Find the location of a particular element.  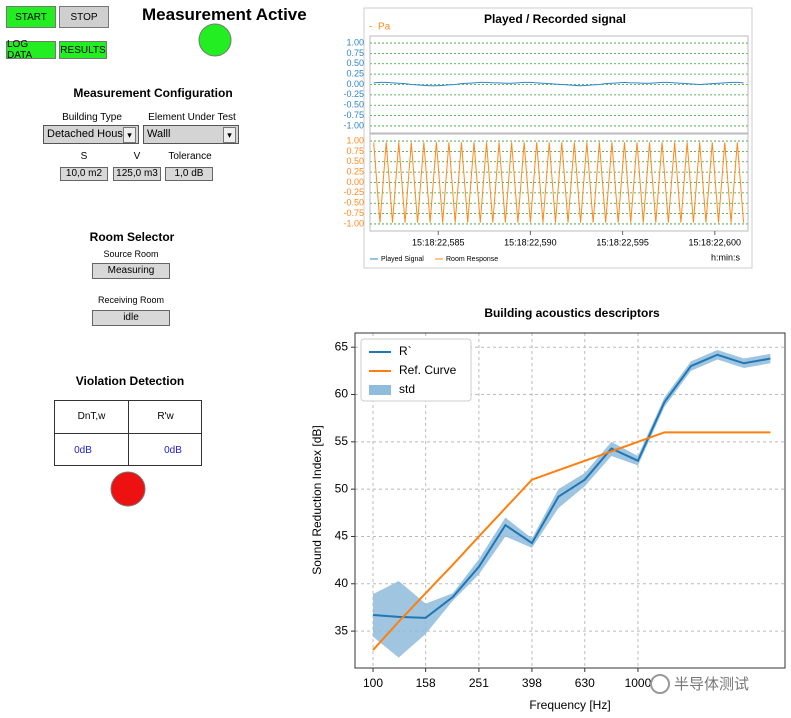

chart-title: Played / Recorded signal is located at coordinates (555, 19).